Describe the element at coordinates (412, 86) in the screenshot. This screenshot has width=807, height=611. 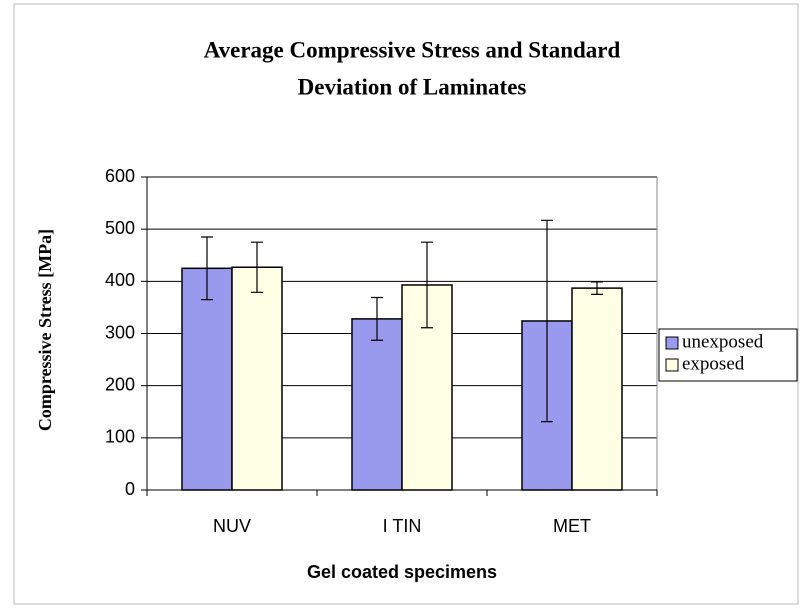
I see `chart-title: Deviation of Laminates` at that location.